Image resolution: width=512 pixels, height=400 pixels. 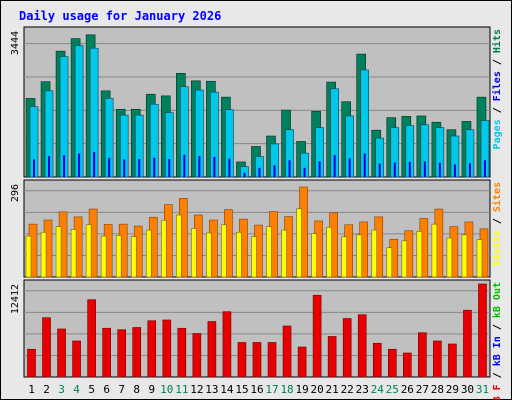 What do you see at coordinates (497, 86) in the screenshot?
I see `legend-entry: Files` at bounding box center [497, 86].